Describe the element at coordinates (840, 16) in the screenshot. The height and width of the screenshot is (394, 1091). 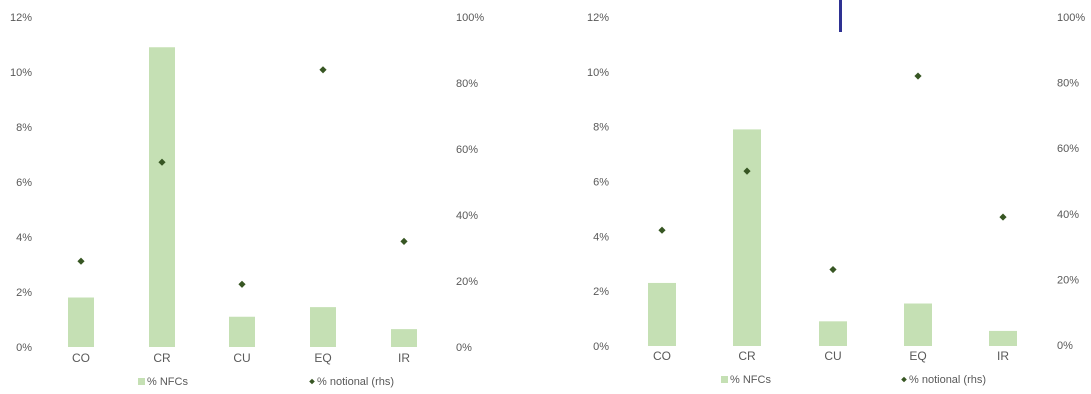
I see `divider-line` at that location.